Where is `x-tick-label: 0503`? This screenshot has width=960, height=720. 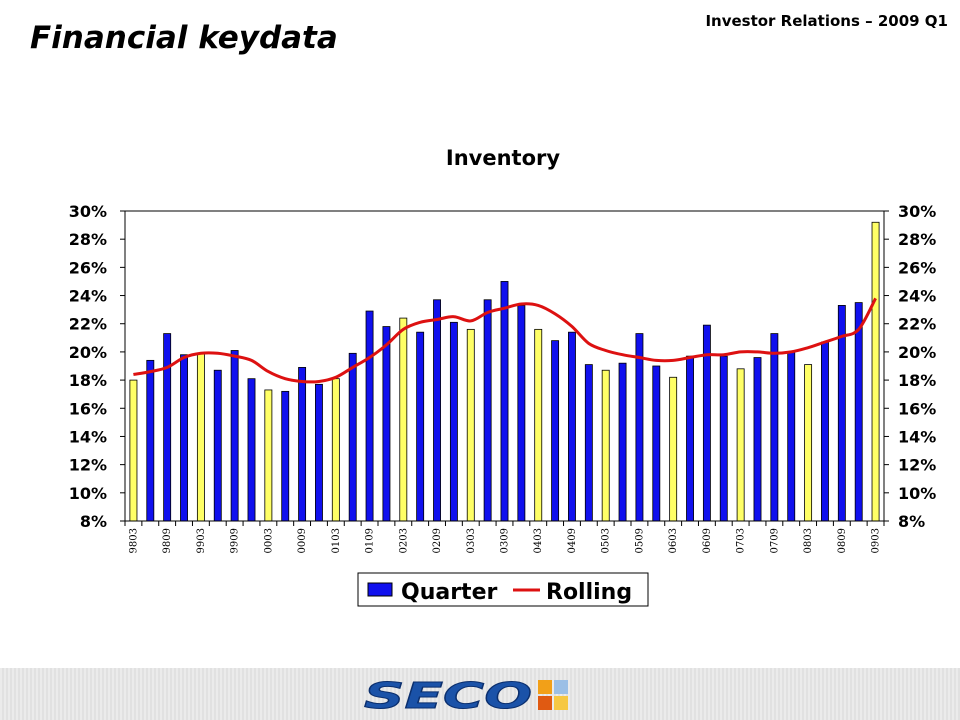 x-tick-label: 0503 is located at coordinates (606, 540).